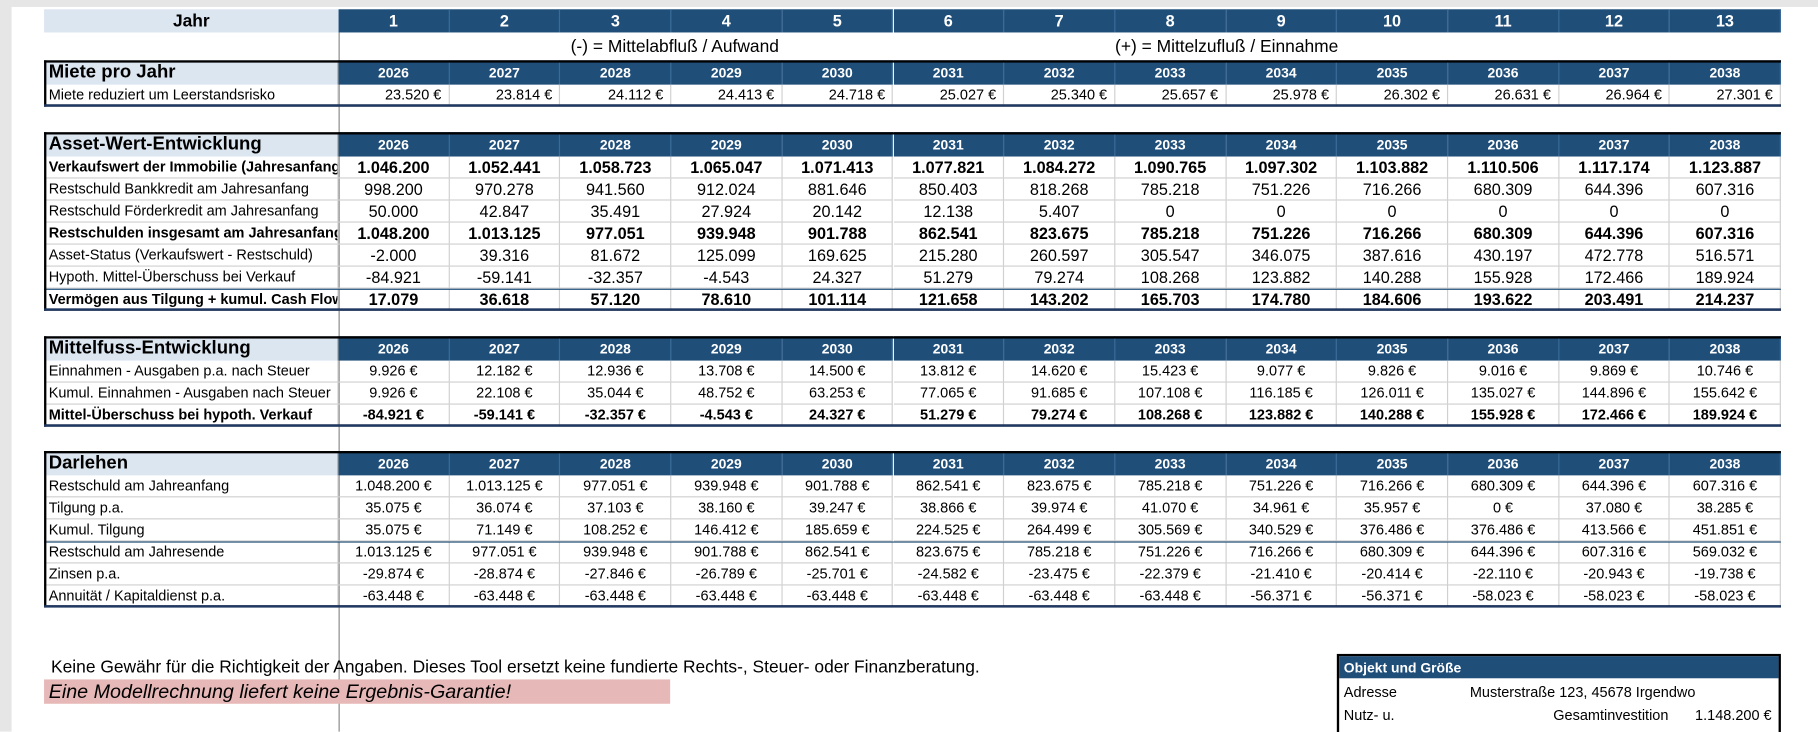 The width and height of the screenshot is (1818, 732). Describe the element at coordinates (838, 21) in the screenshot. I see `year-index: 5` at that location.